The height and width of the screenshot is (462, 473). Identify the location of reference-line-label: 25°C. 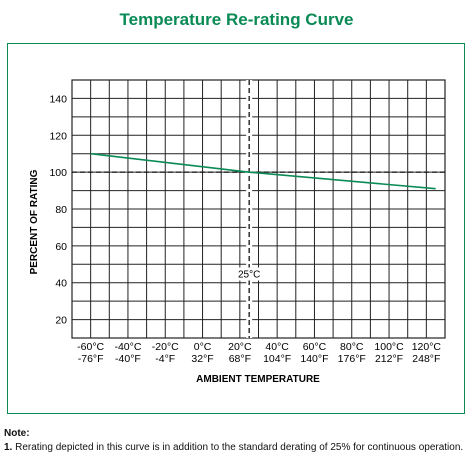
(249, 275).